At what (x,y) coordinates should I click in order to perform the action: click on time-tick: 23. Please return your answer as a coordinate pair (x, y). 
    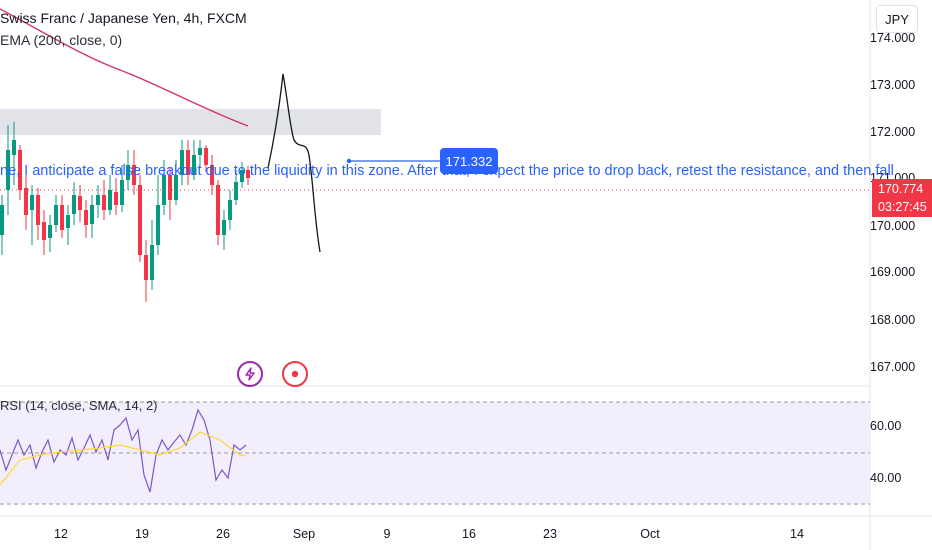
    Looking at the image, I should click on (550, 534).